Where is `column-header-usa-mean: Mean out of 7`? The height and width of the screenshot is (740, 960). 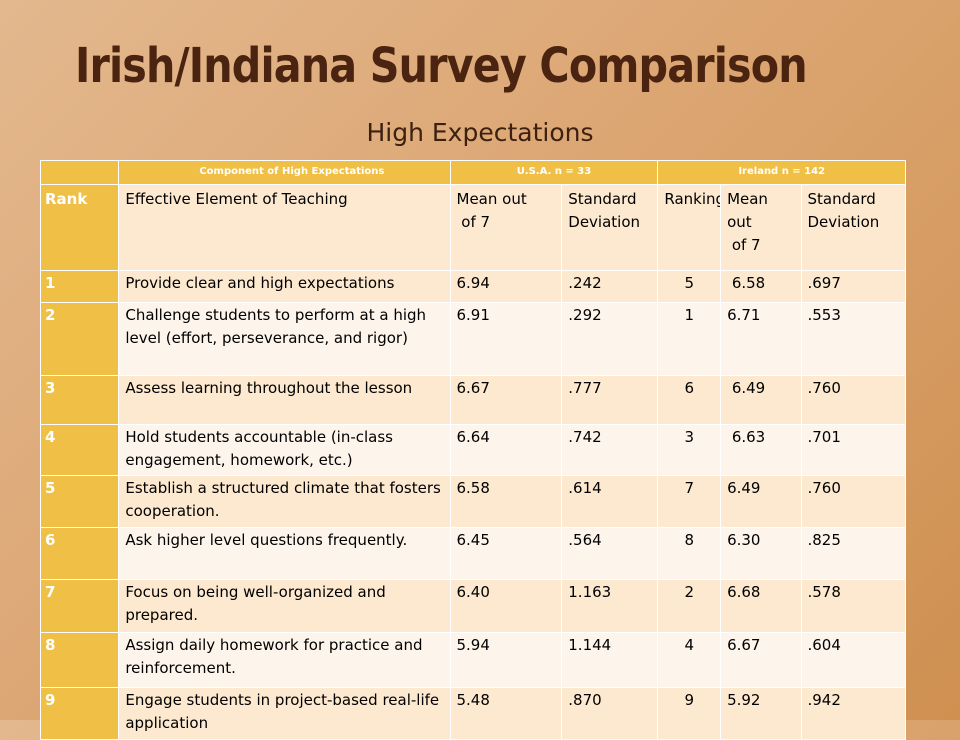 column-header-usa-mean: Mean out of 7 is located at coordinates (506, 227).